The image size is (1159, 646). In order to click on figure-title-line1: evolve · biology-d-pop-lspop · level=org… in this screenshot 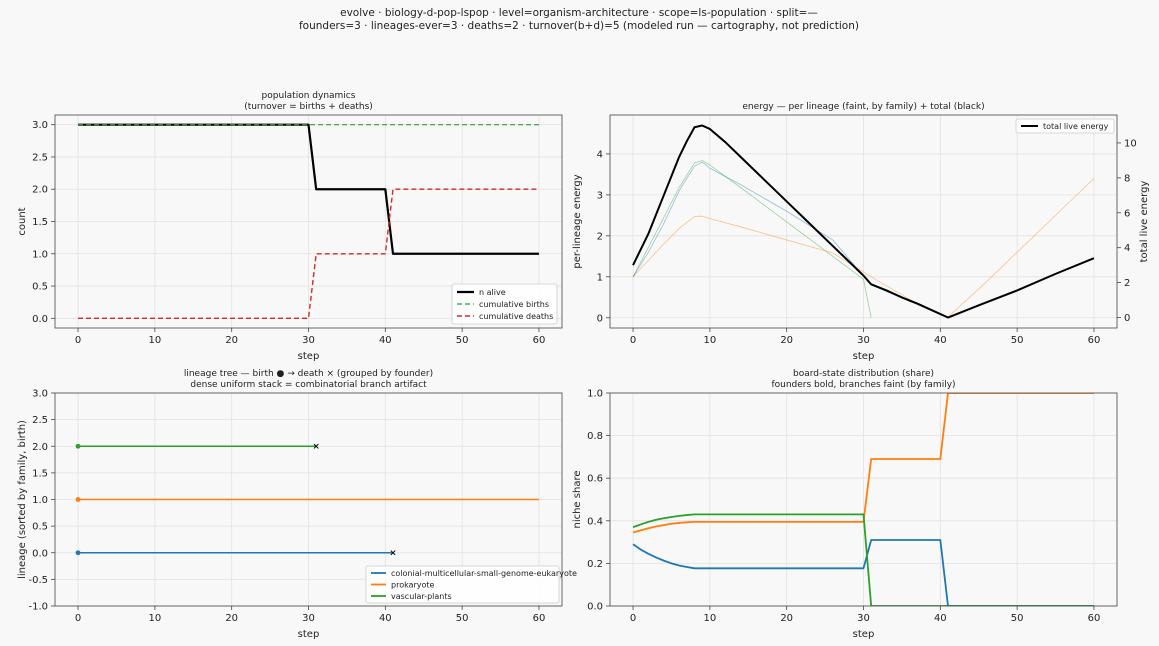, I will do `click(579, 13)`.